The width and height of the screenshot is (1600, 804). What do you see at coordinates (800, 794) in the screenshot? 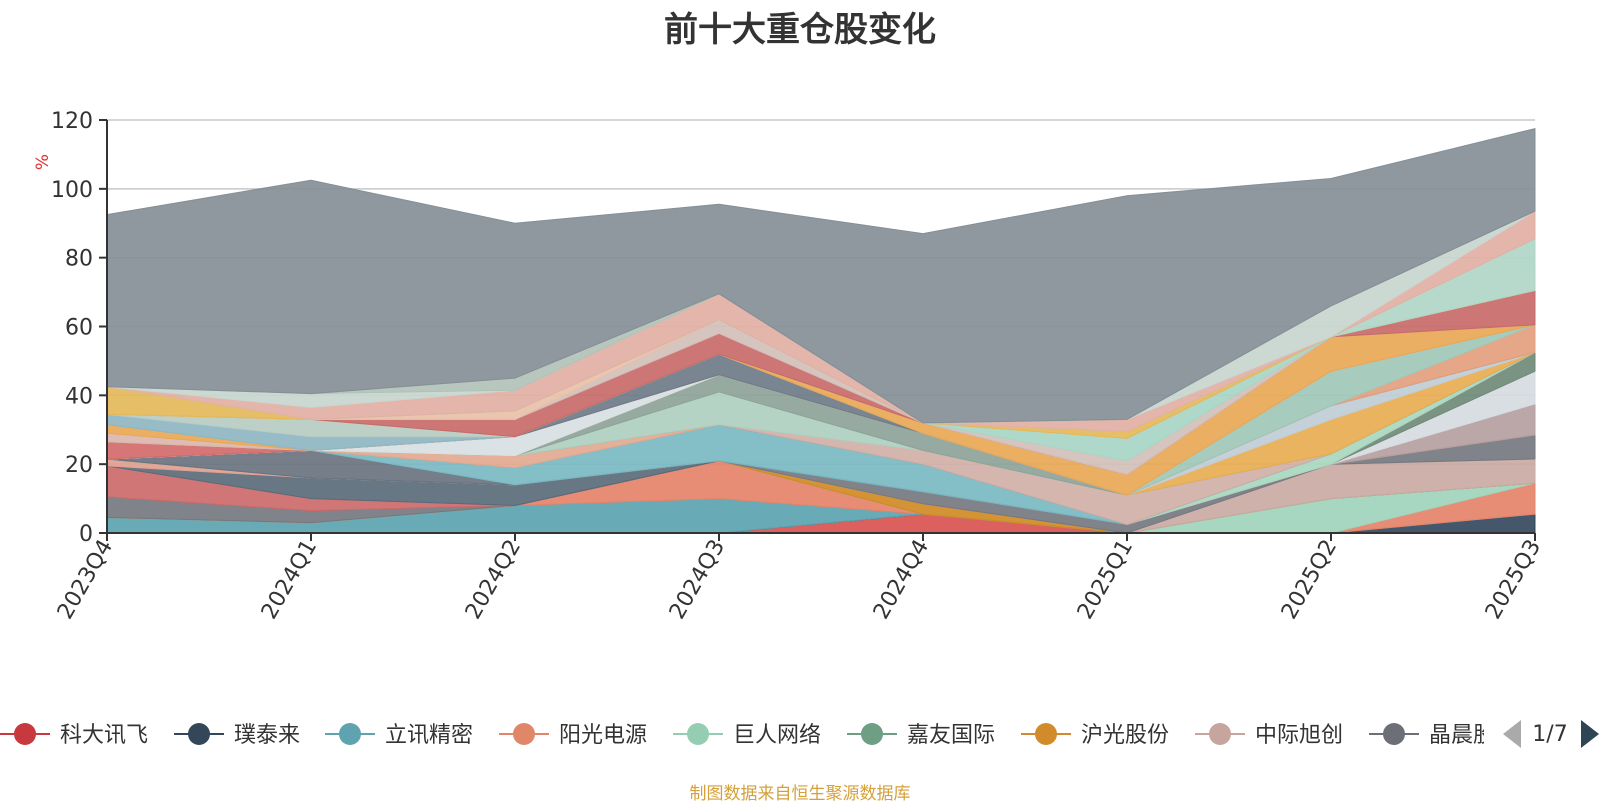
I see `source-note: 制图数据来自恒生聚源数据库` at bounding box center [800, 794].